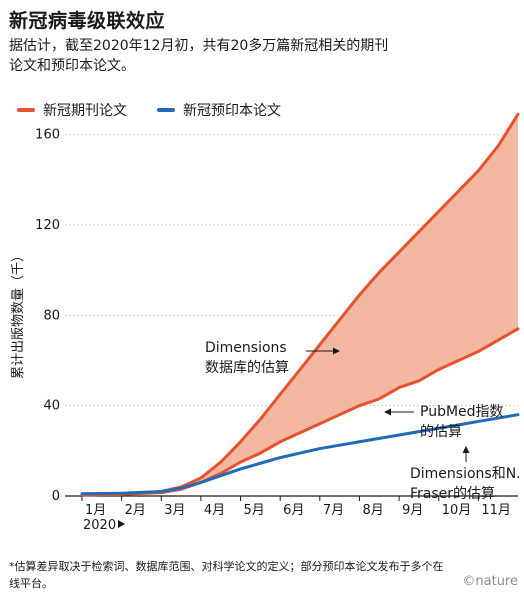 This screenshot has height=597, width=524. What do you see at coordinates (51, 315) in the screenshot?
I see `y-tick-label: 80` at bounding box center [51, 315].